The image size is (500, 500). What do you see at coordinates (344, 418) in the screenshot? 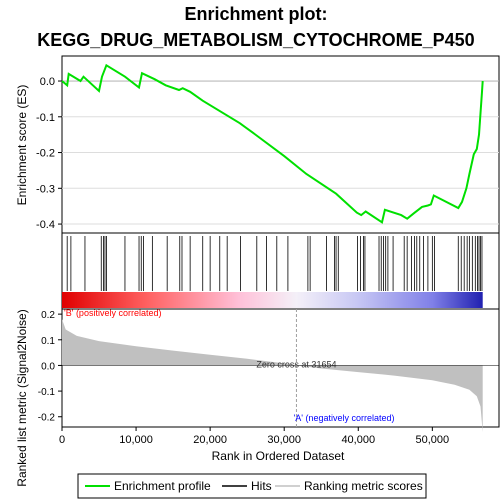
I see `negative-correlation-label: 'A' (negatively correlated)` at bounding box center [344, 418].